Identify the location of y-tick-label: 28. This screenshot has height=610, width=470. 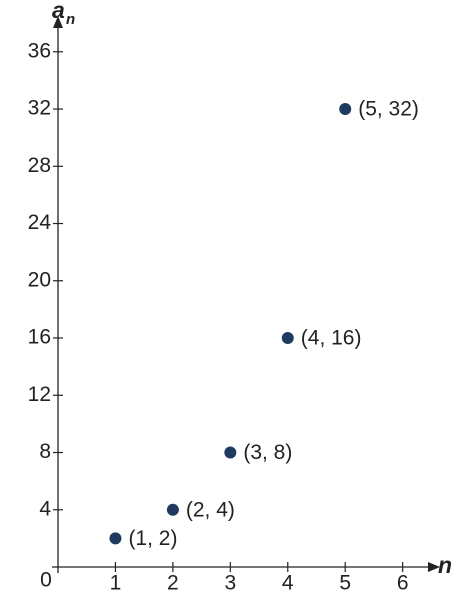
(39, 165).